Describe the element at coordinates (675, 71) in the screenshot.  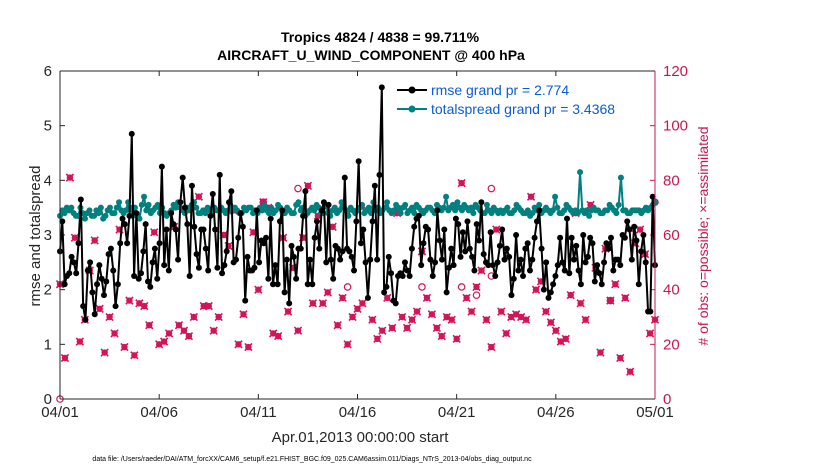
I see `y-right-tick-label: 120` at that location.